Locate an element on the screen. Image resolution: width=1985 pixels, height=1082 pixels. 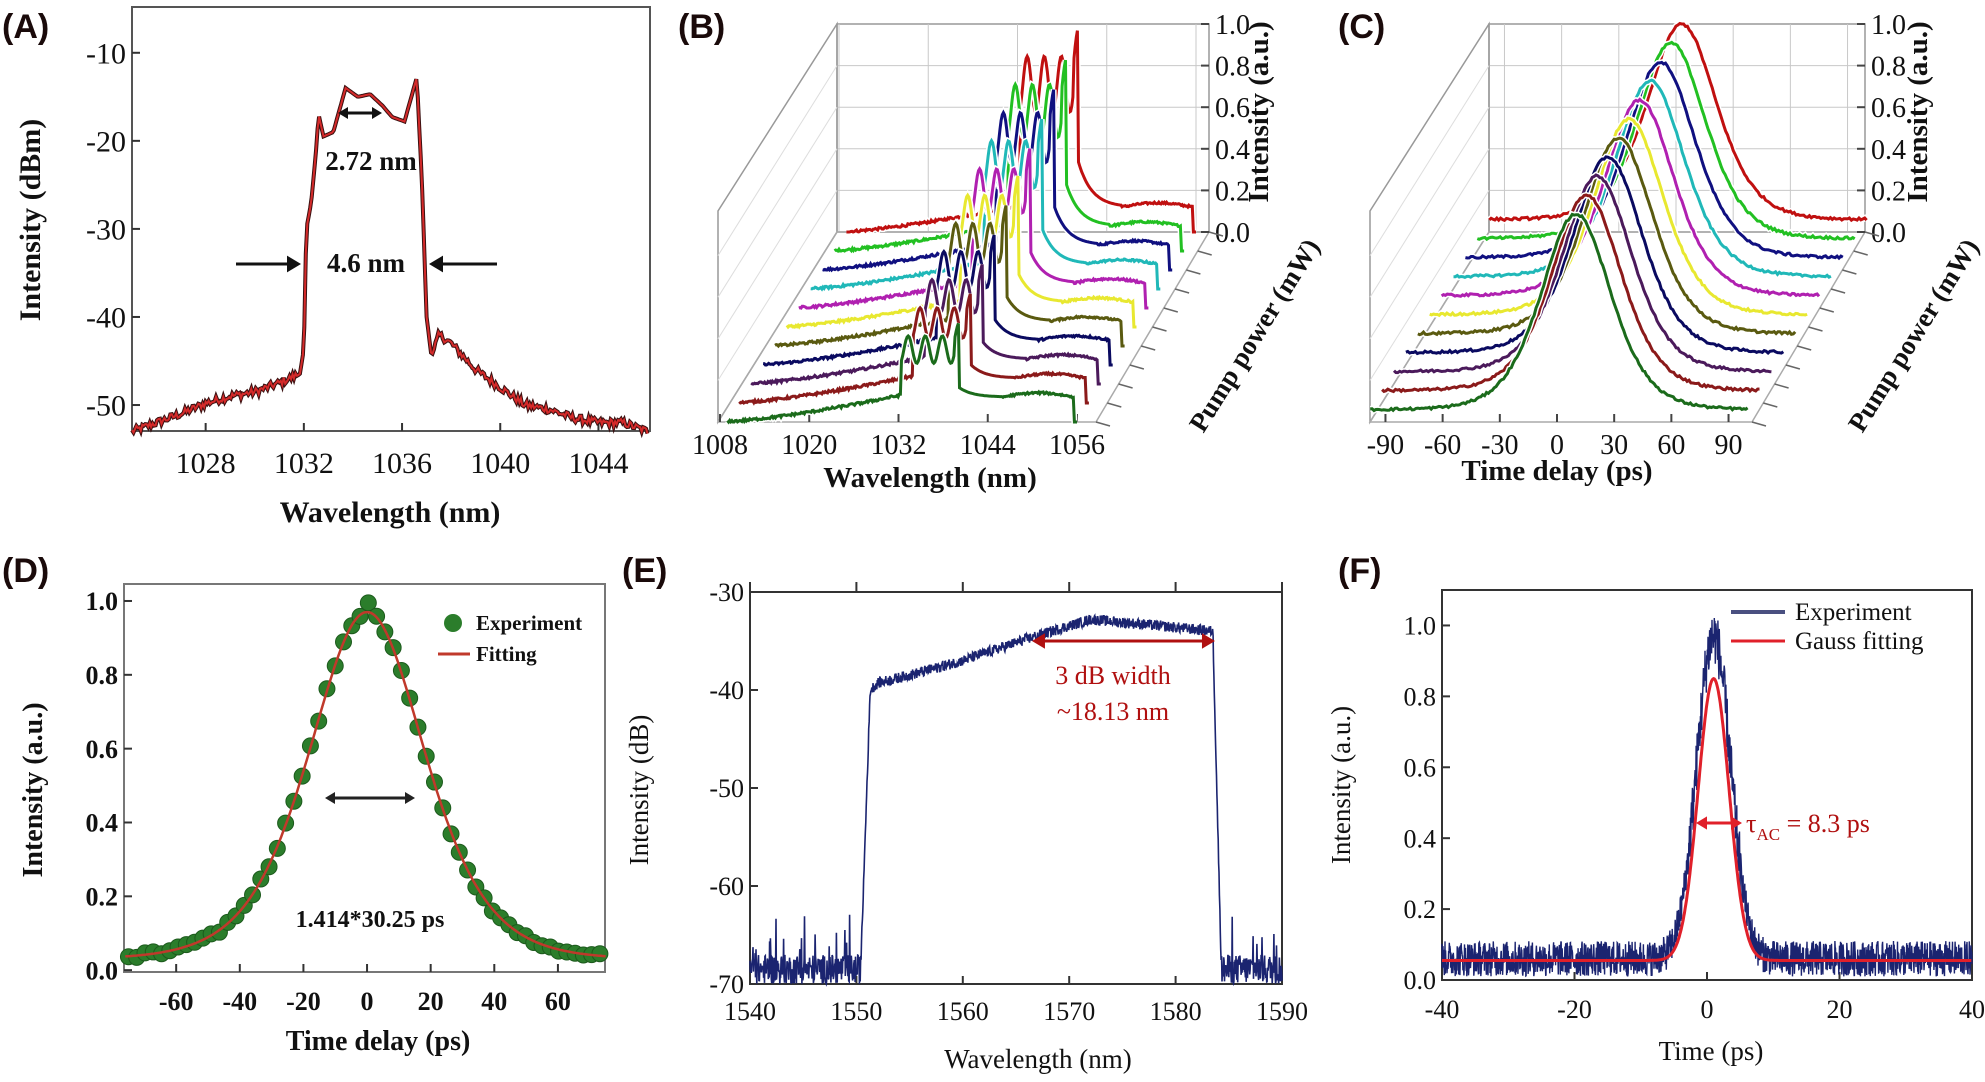
d-xtick-label: 20 is located at coordinates (431, 1001).